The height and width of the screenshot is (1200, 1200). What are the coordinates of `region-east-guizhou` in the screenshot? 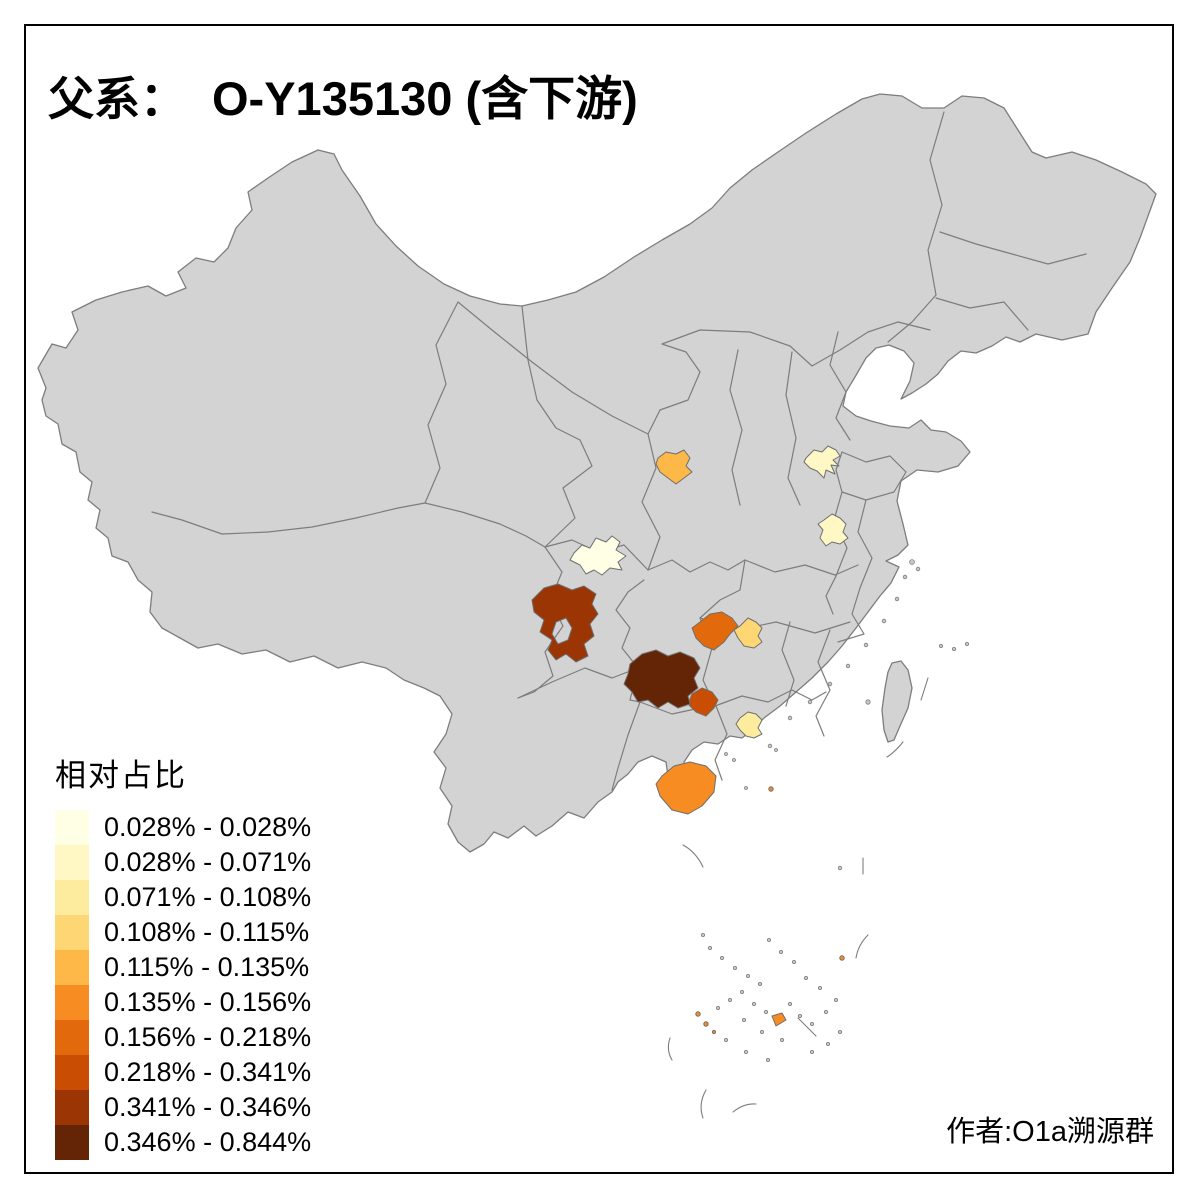 It's located at (662, 679).